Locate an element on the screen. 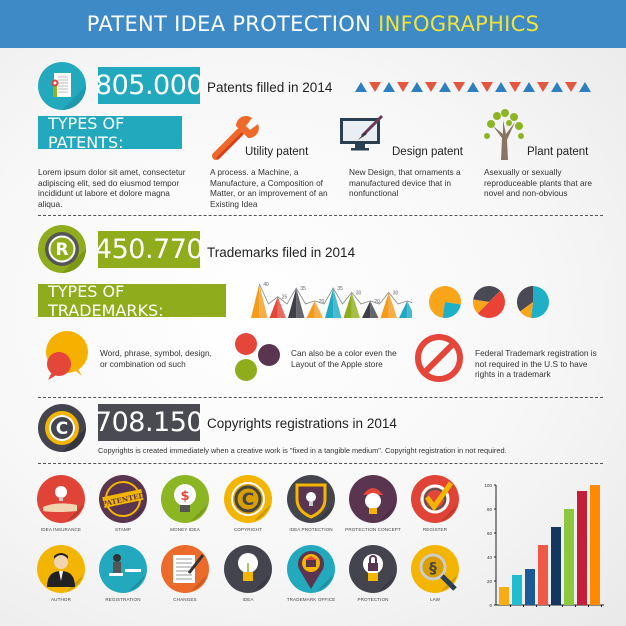 This screenshot has width=626, height=626. icon-label: IDEA PROTECTION is located at coordinates (311, 529).